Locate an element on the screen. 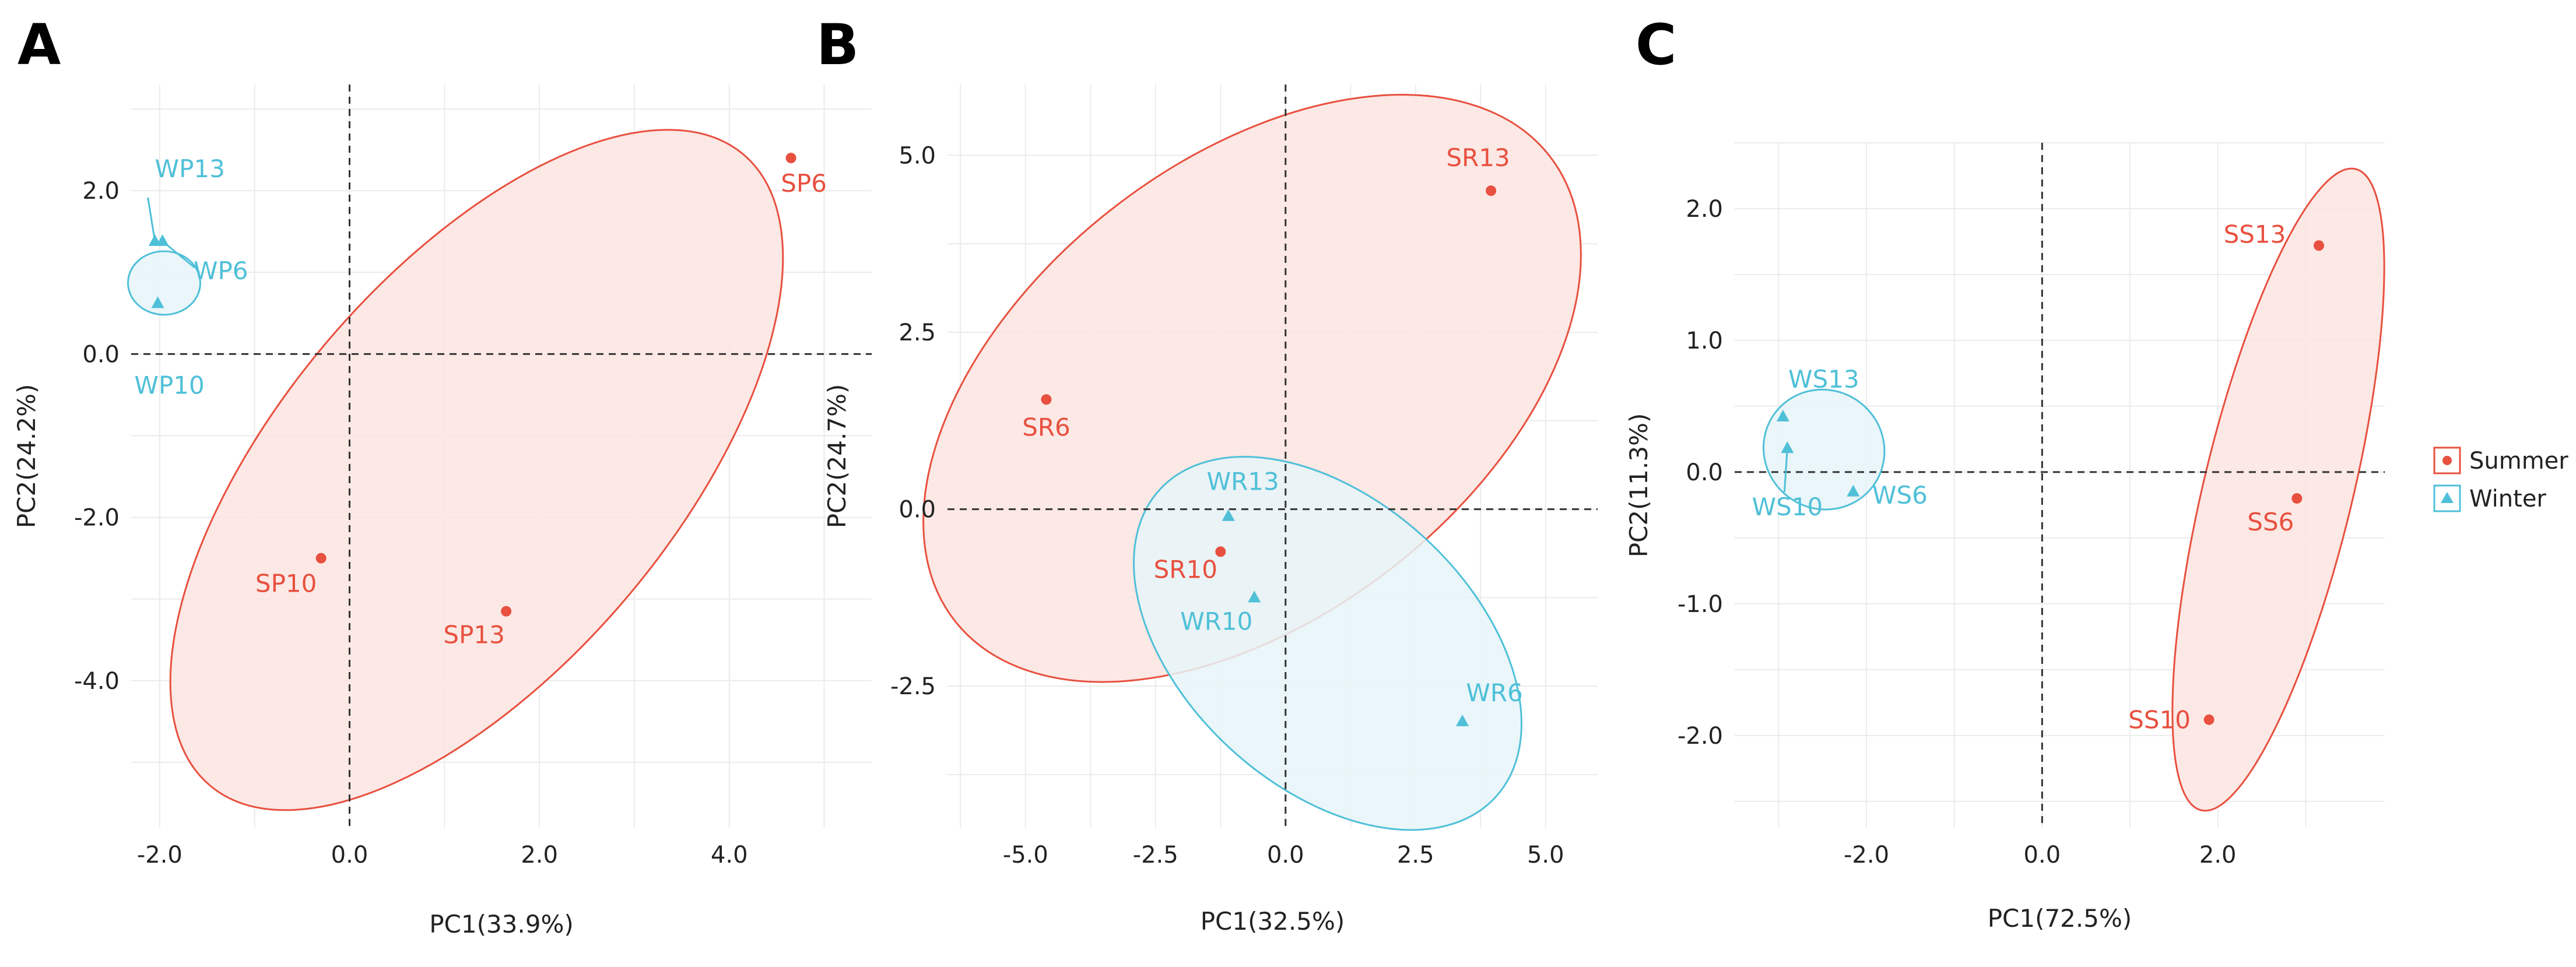 The height and width of the screenshot is (967, 2576). y-tick-label: 5.0 is located at coordinates (917, 155).